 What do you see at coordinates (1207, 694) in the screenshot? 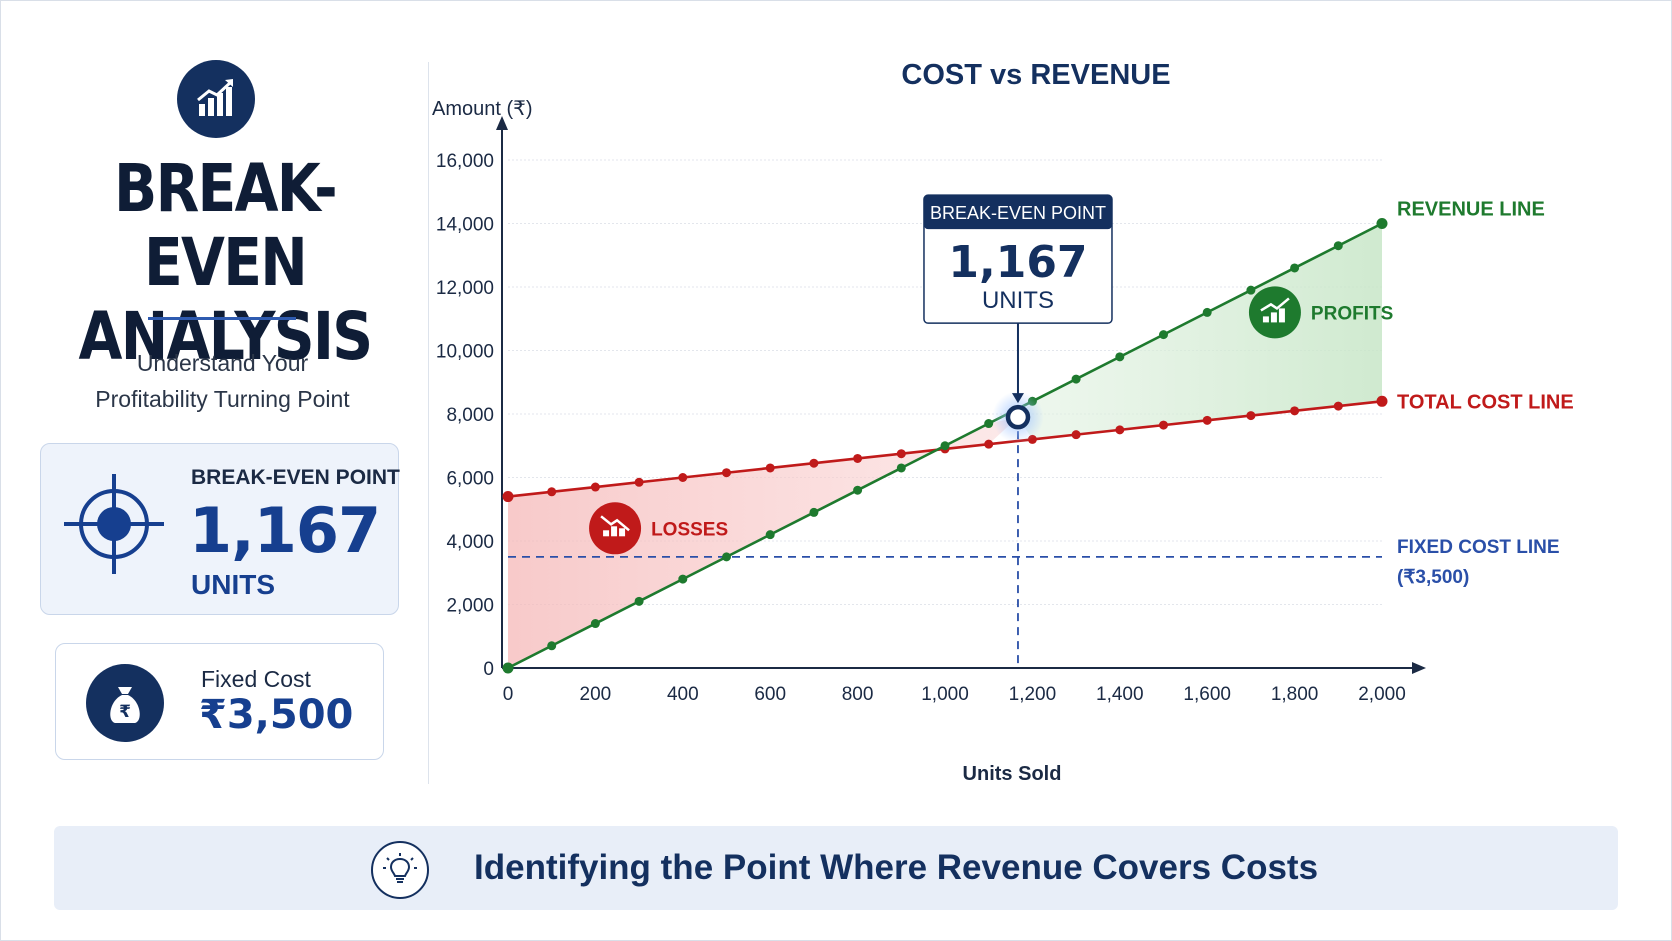
I see `x-tick-label: 1,600` at bounding box center [1207, 694].